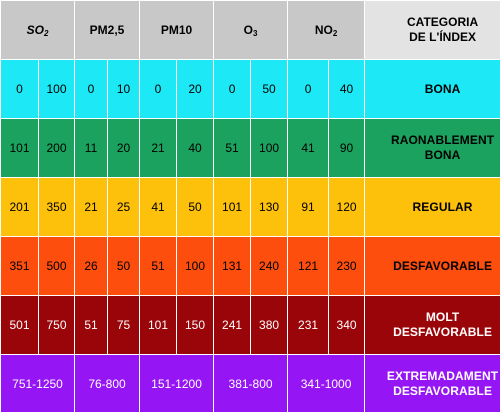 The height and width of the screenshot is (413, 500). What do you see at coordinates (124, 148) in the screenshot?
I see `pm25-max: 20` at bounding box center [124, 148].